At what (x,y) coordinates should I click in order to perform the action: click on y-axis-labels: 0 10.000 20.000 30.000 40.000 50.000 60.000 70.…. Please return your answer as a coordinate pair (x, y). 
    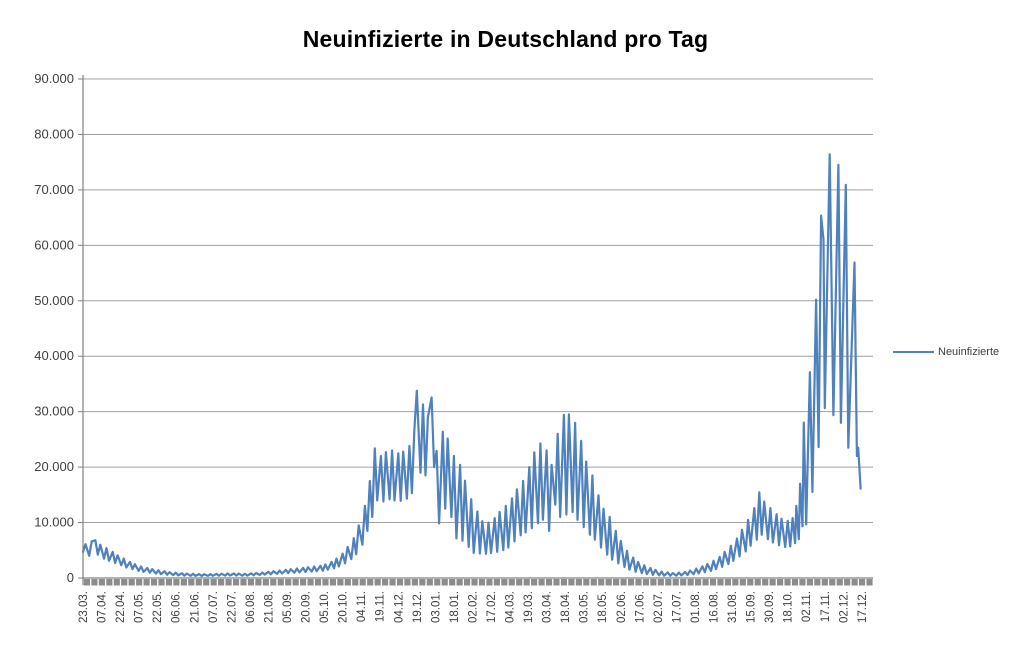
    Looking at the image, I should click on (54, 328).